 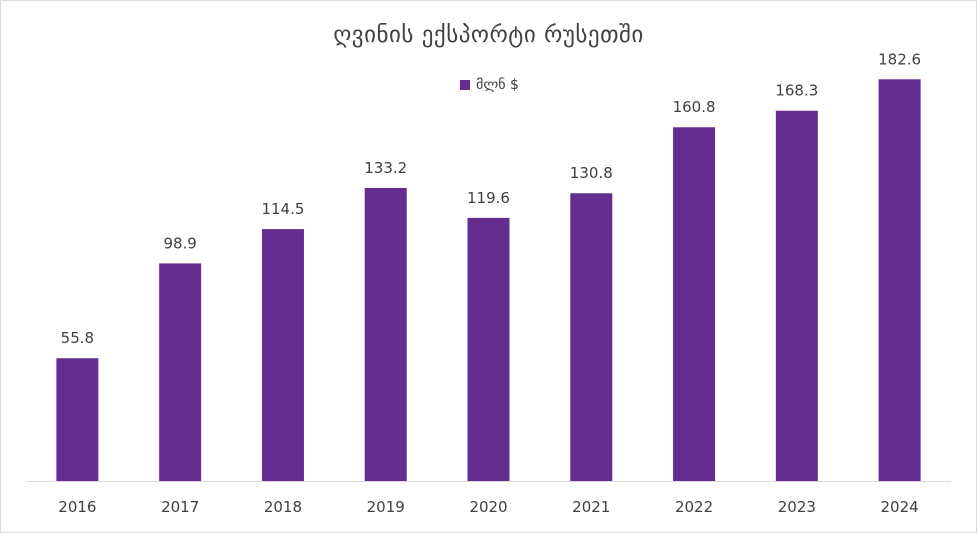 I want to click on bar-2024, so click(x=899, y=280).